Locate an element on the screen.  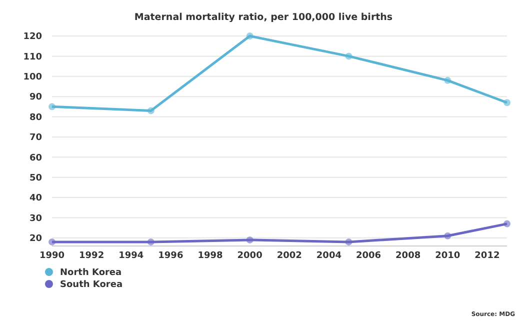
y-tick-label: 80 is located at coordinates (35, 117).